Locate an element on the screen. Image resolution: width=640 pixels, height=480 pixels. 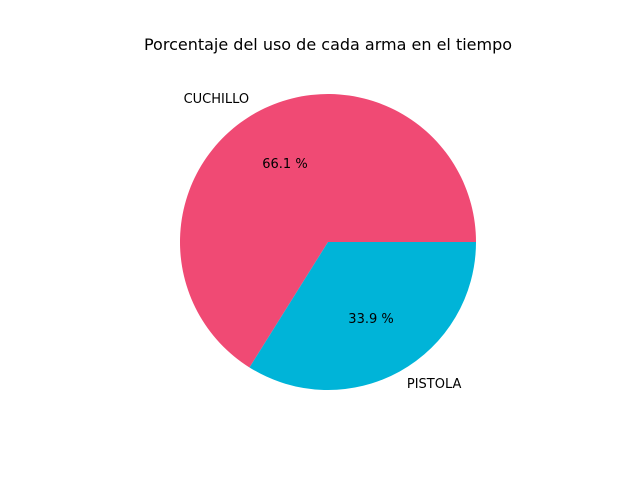
pie-slice-pistola is located at coordinates (362, 316).